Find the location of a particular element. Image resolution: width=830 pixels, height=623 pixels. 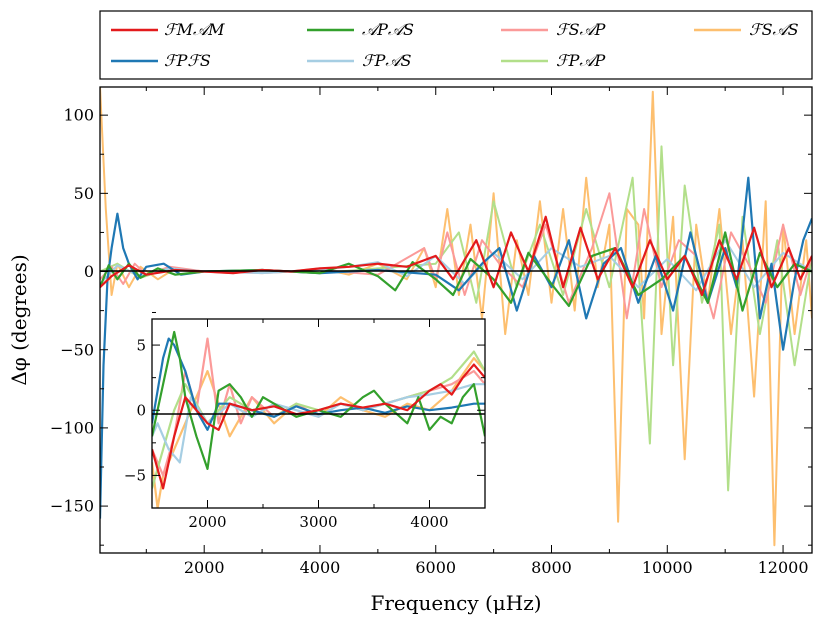

x-axis-label: Frequency (μHz) is located at coordinates (455, 603).